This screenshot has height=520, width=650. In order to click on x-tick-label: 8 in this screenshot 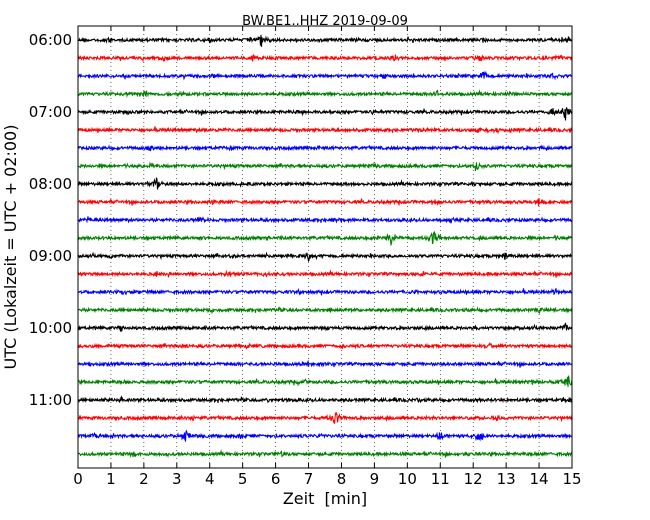, I will do `click(342, 479)`.